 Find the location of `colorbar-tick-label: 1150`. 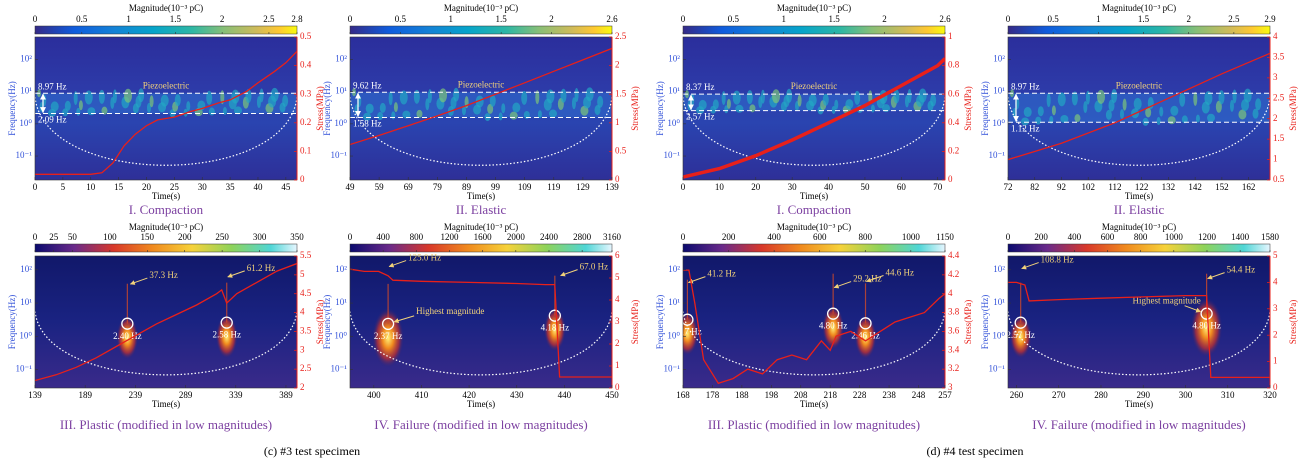

colorbar-tick-label: 1150 is located at coordinates (945, 237).